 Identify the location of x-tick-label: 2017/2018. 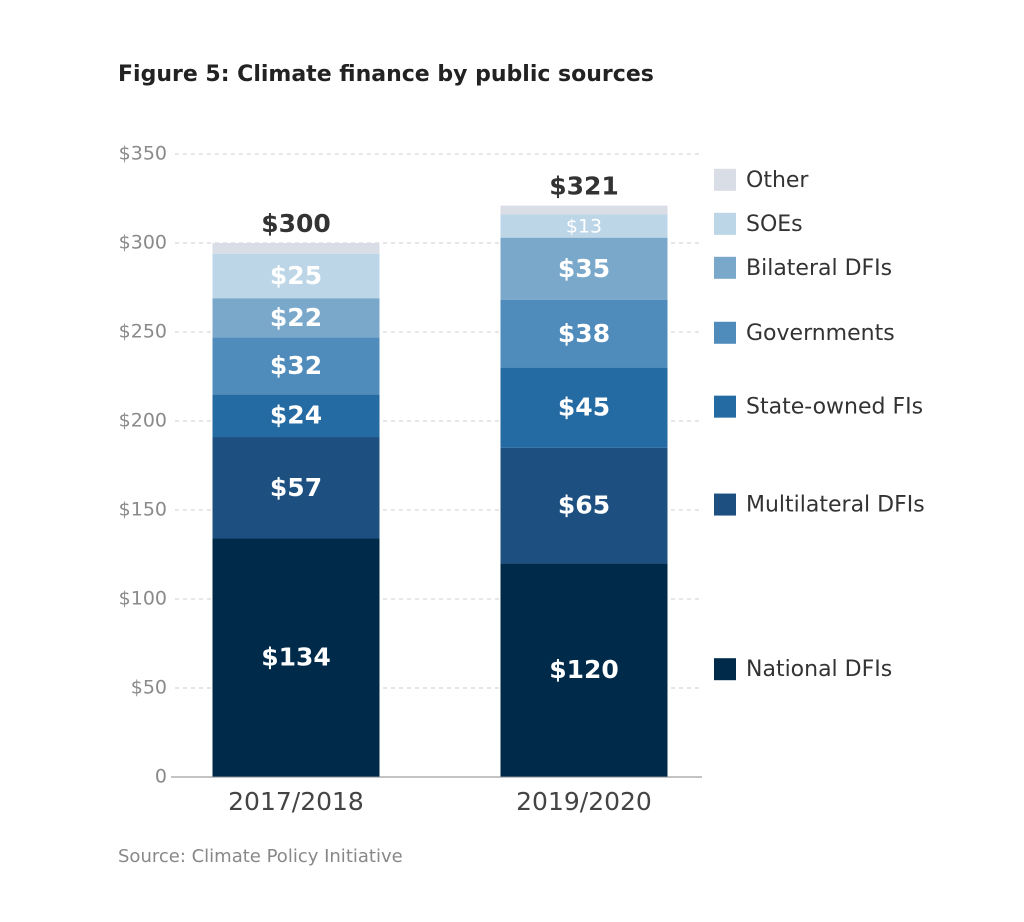
(296, 801).